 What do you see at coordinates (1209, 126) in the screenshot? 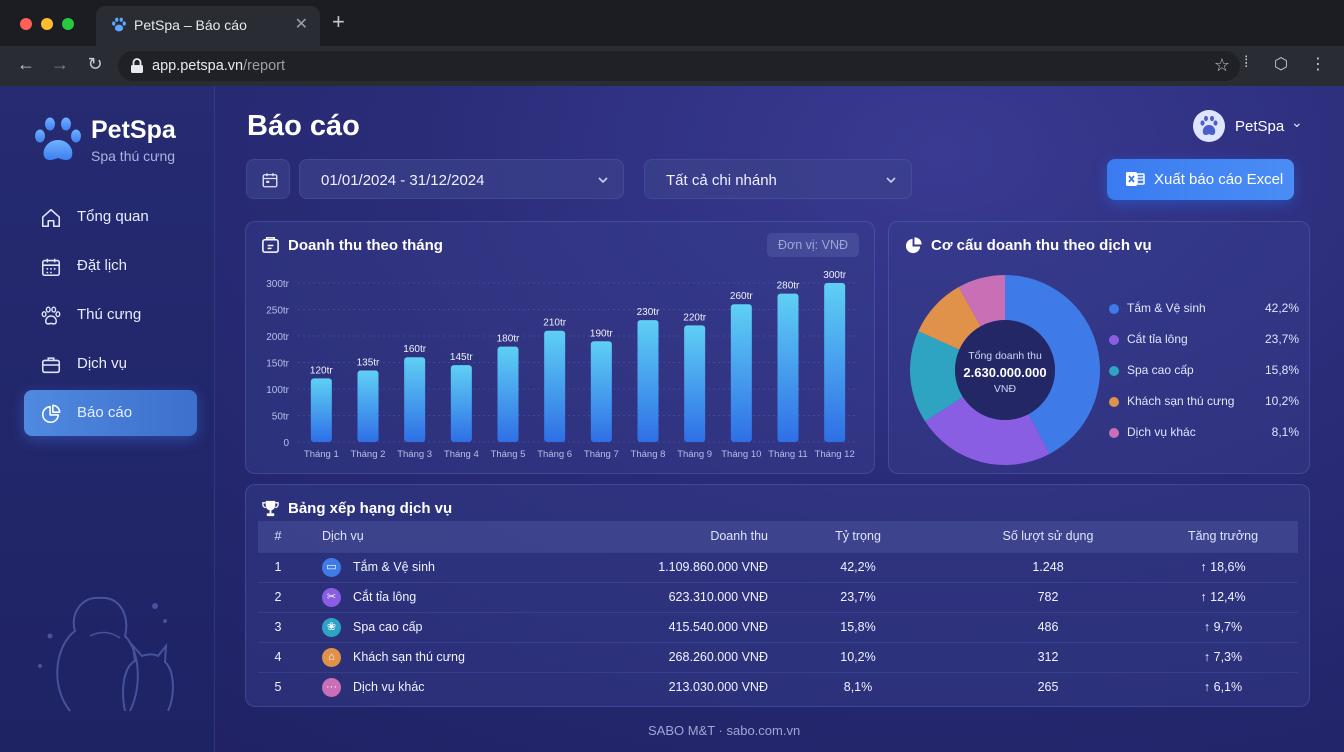
I see `avatar` at bounding box center [1209, 126].